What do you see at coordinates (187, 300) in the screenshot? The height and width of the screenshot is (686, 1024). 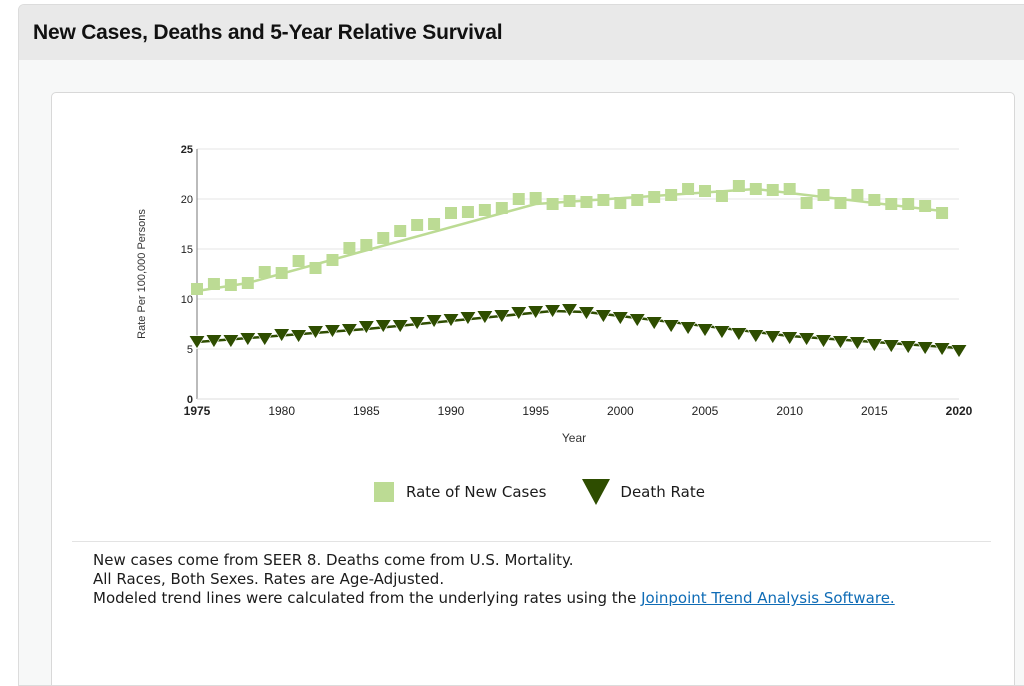 I see `y-tick-label: 10` at bounding box center [187, 300].